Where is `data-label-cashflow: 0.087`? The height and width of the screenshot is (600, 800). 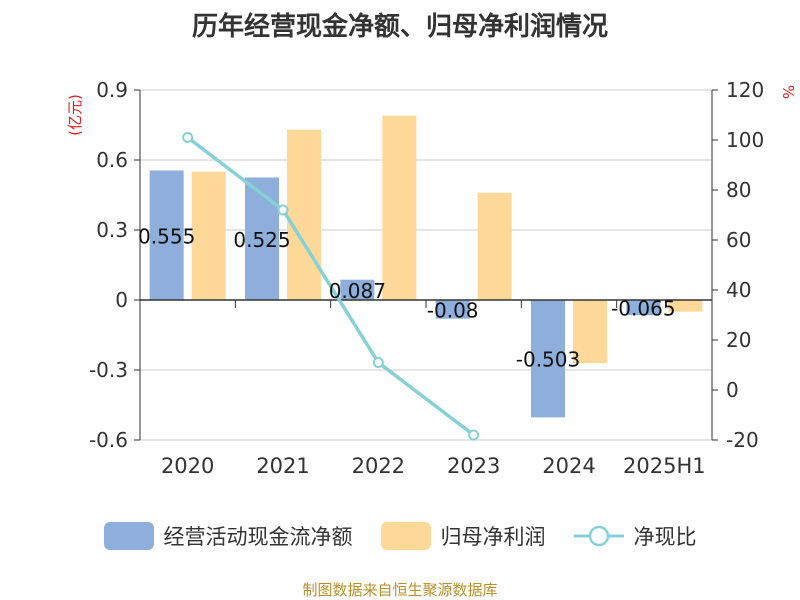 data-label-cashflow: 0.087 is located at coordinates (357, 291).